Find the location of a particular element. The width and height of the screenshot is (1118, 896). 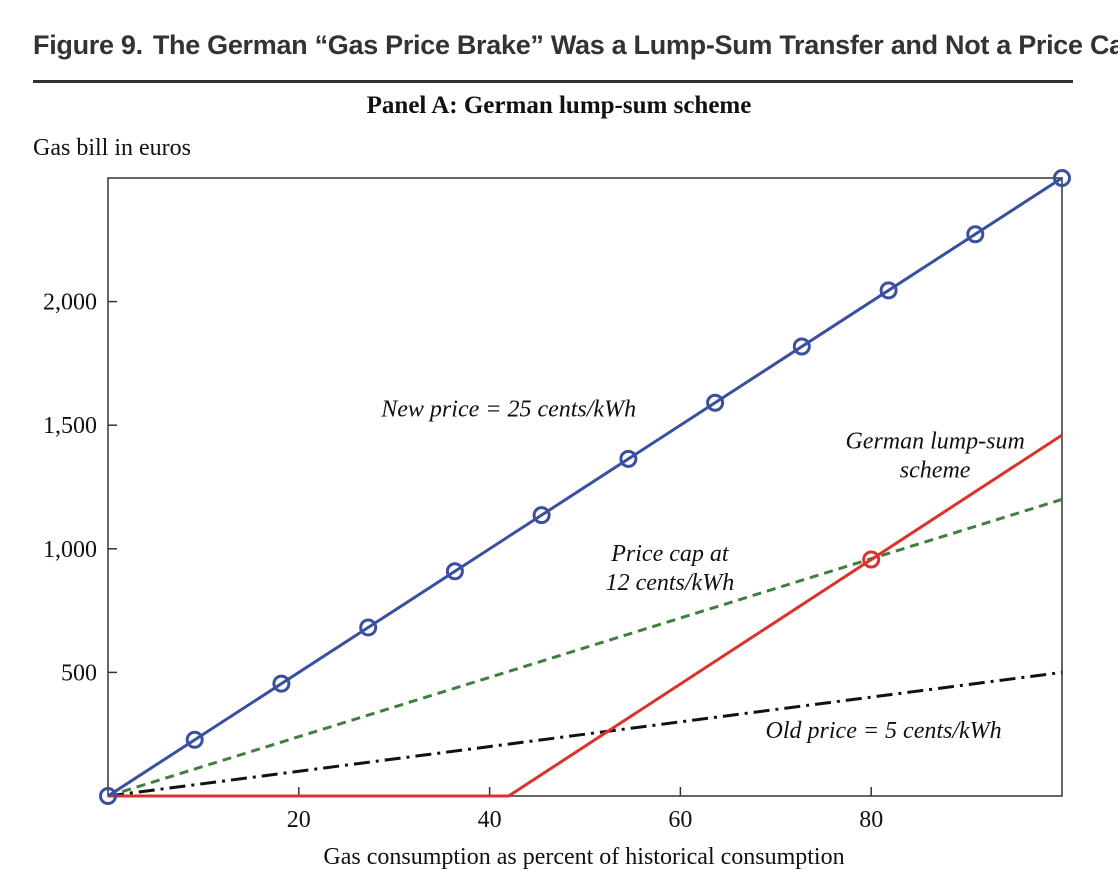

panel-title: Panel A: German lump-sum scheme is located at coordinates (559, 105).